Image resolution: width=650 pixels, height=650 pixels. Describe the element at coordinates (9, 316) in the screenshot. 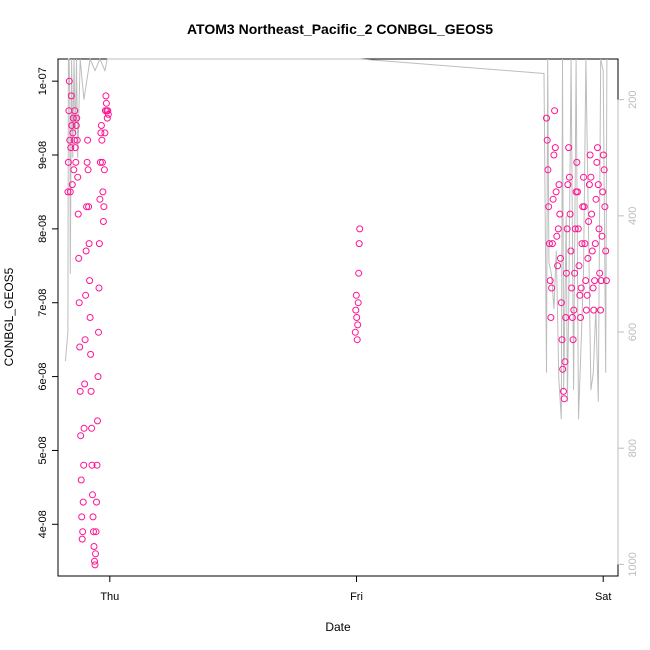

I see `y-axis-label: CONBGL_GEOS5` at that location.